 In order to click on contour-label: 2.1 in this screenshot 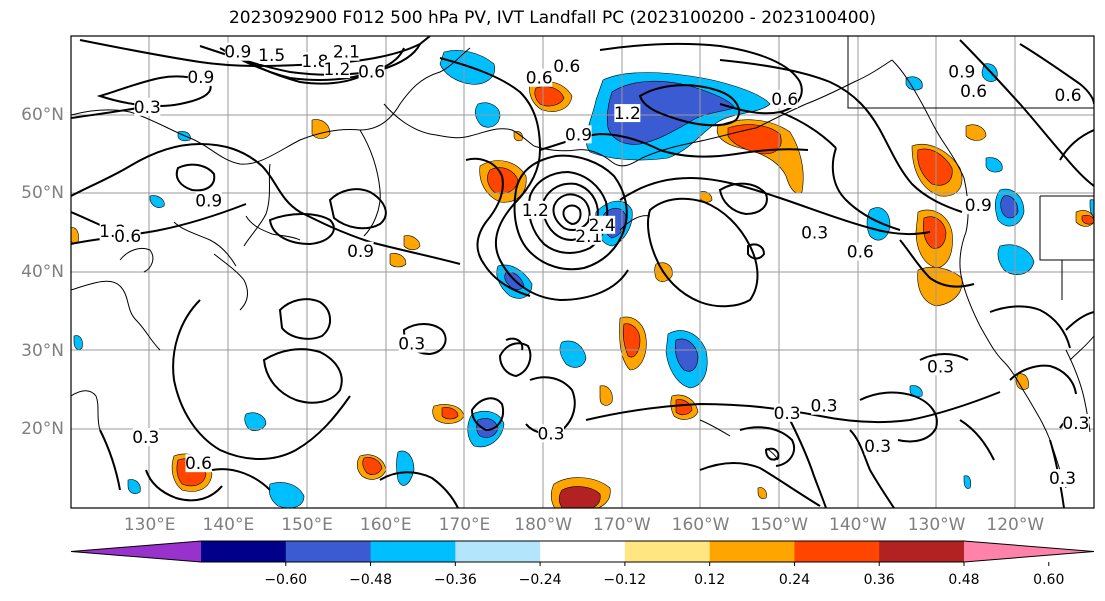, I will do `click(346, 53)`.